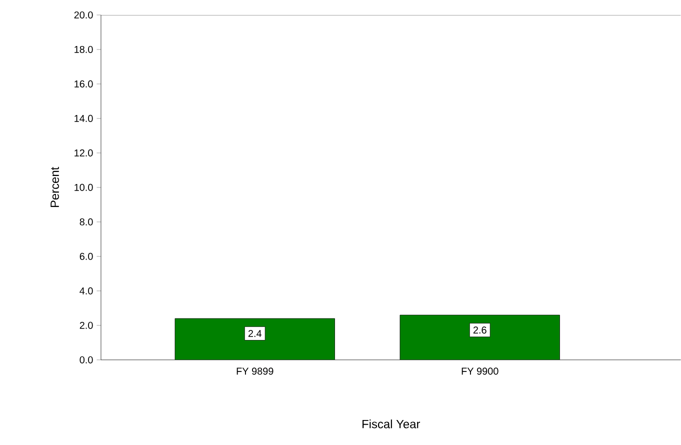 This screenshot has height=445, width=681. Describe the element at coordinates (255, 333) in the screenshot. I see `data-label: 2.4` at that location.